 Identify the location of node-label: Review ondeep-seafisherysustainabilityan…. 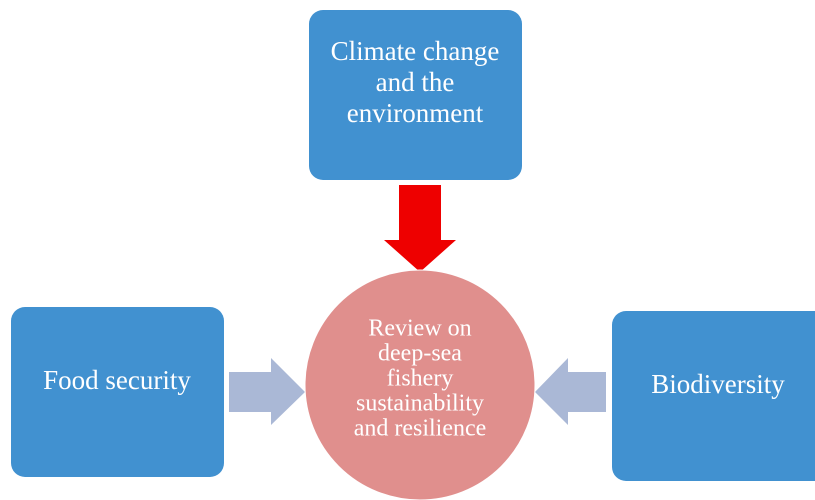
(420, 379).